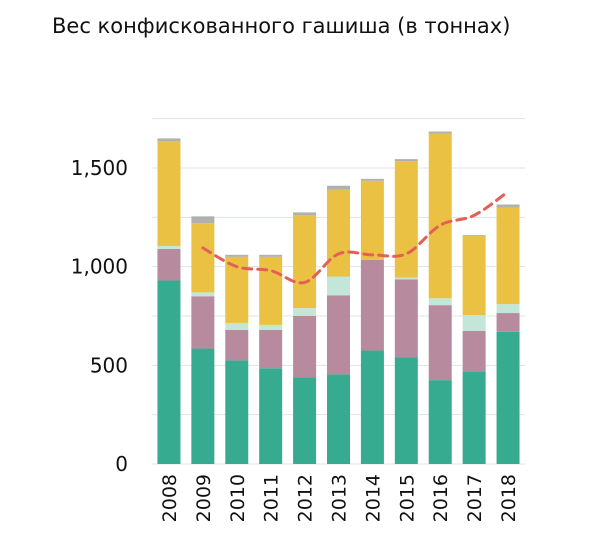 The image size is (593, 548). What do you see at coordinates (281, 26) in the screenshot?
I see `chart-title: Вес конфискованного гашиша (в тоннах)` at bounding box center [281, 26].